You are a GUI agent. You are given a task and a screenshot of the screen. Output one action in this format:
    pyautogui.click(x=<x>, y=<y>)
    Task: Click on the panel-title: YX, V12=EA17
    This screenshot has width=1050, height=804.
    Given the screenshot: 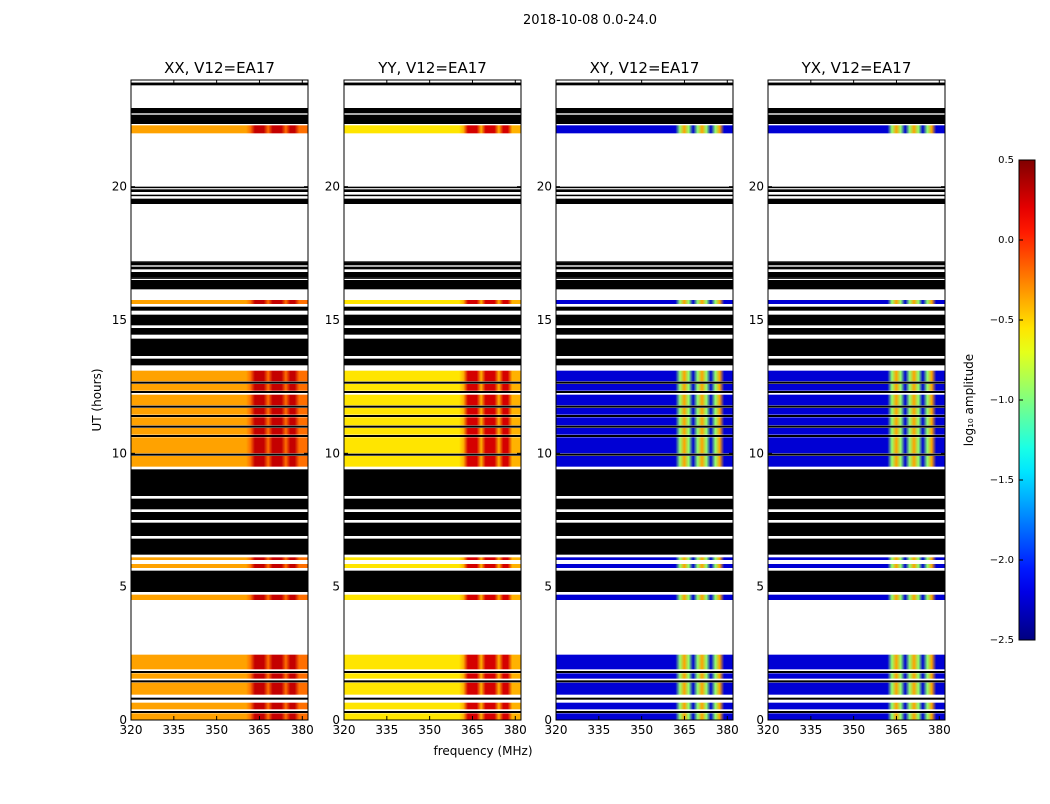 What is the action you would take?
    pyautogui.click(x=856, y=68)
    